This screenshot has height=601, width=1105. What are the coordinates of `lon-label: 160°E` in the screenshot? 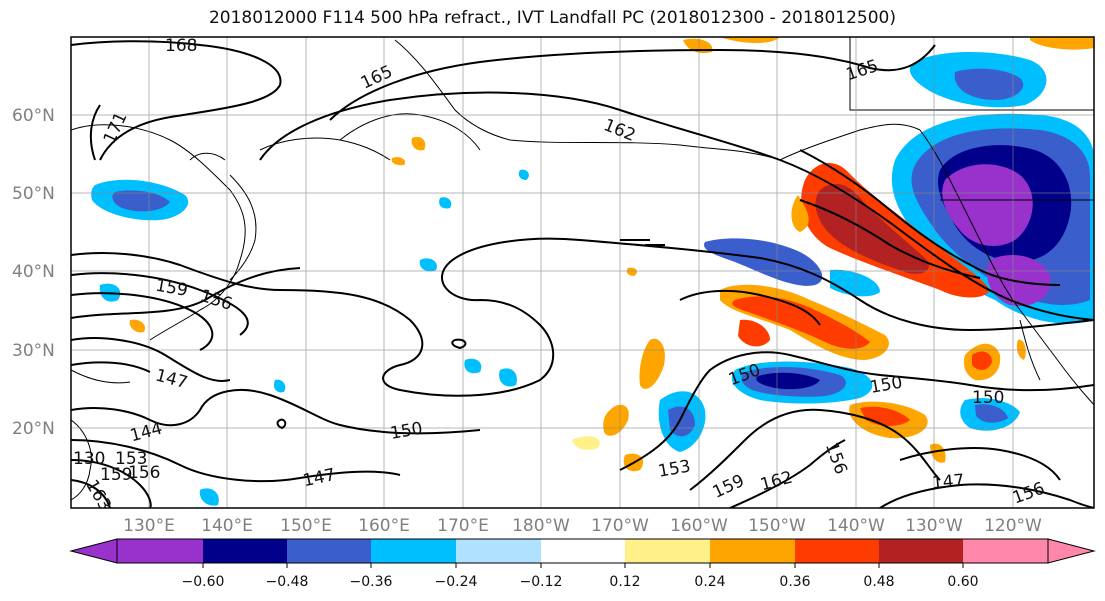 It's located at (384, 526).